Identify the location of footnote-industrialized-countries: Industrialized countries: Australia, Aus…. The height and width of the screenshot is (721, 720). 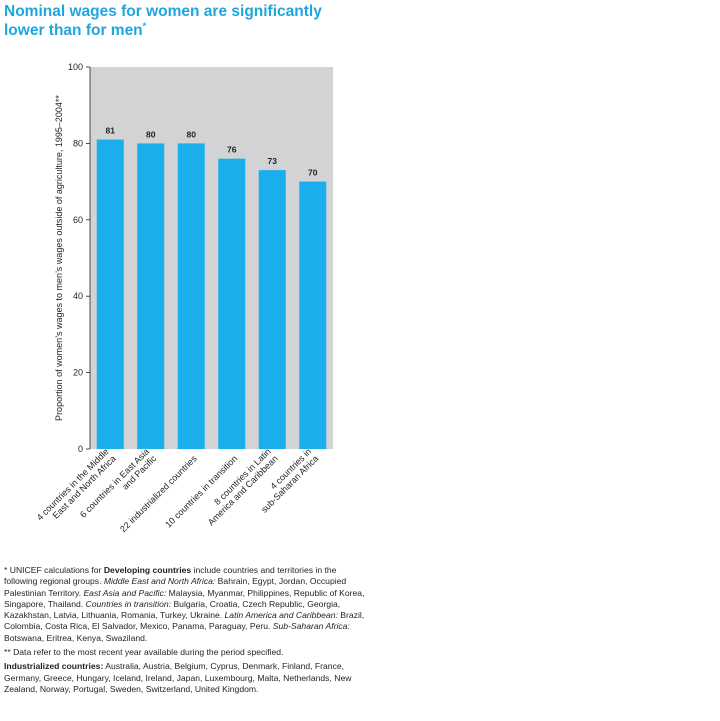
(178, 677).